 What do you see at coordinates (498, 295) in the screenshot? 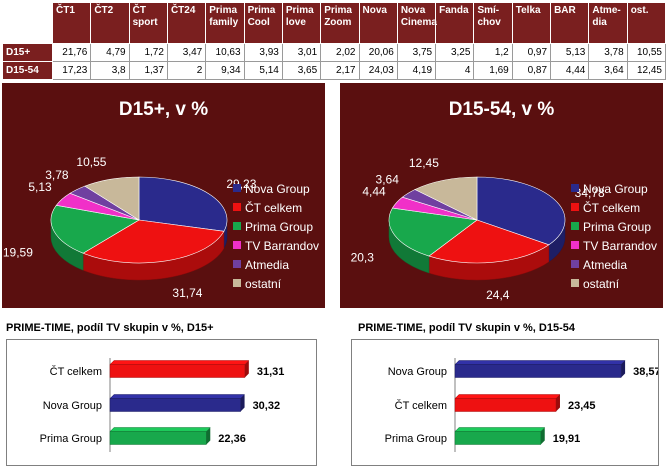
I see `pie-value-ct-celkem: 24,4` at bounding box center [498, 295].